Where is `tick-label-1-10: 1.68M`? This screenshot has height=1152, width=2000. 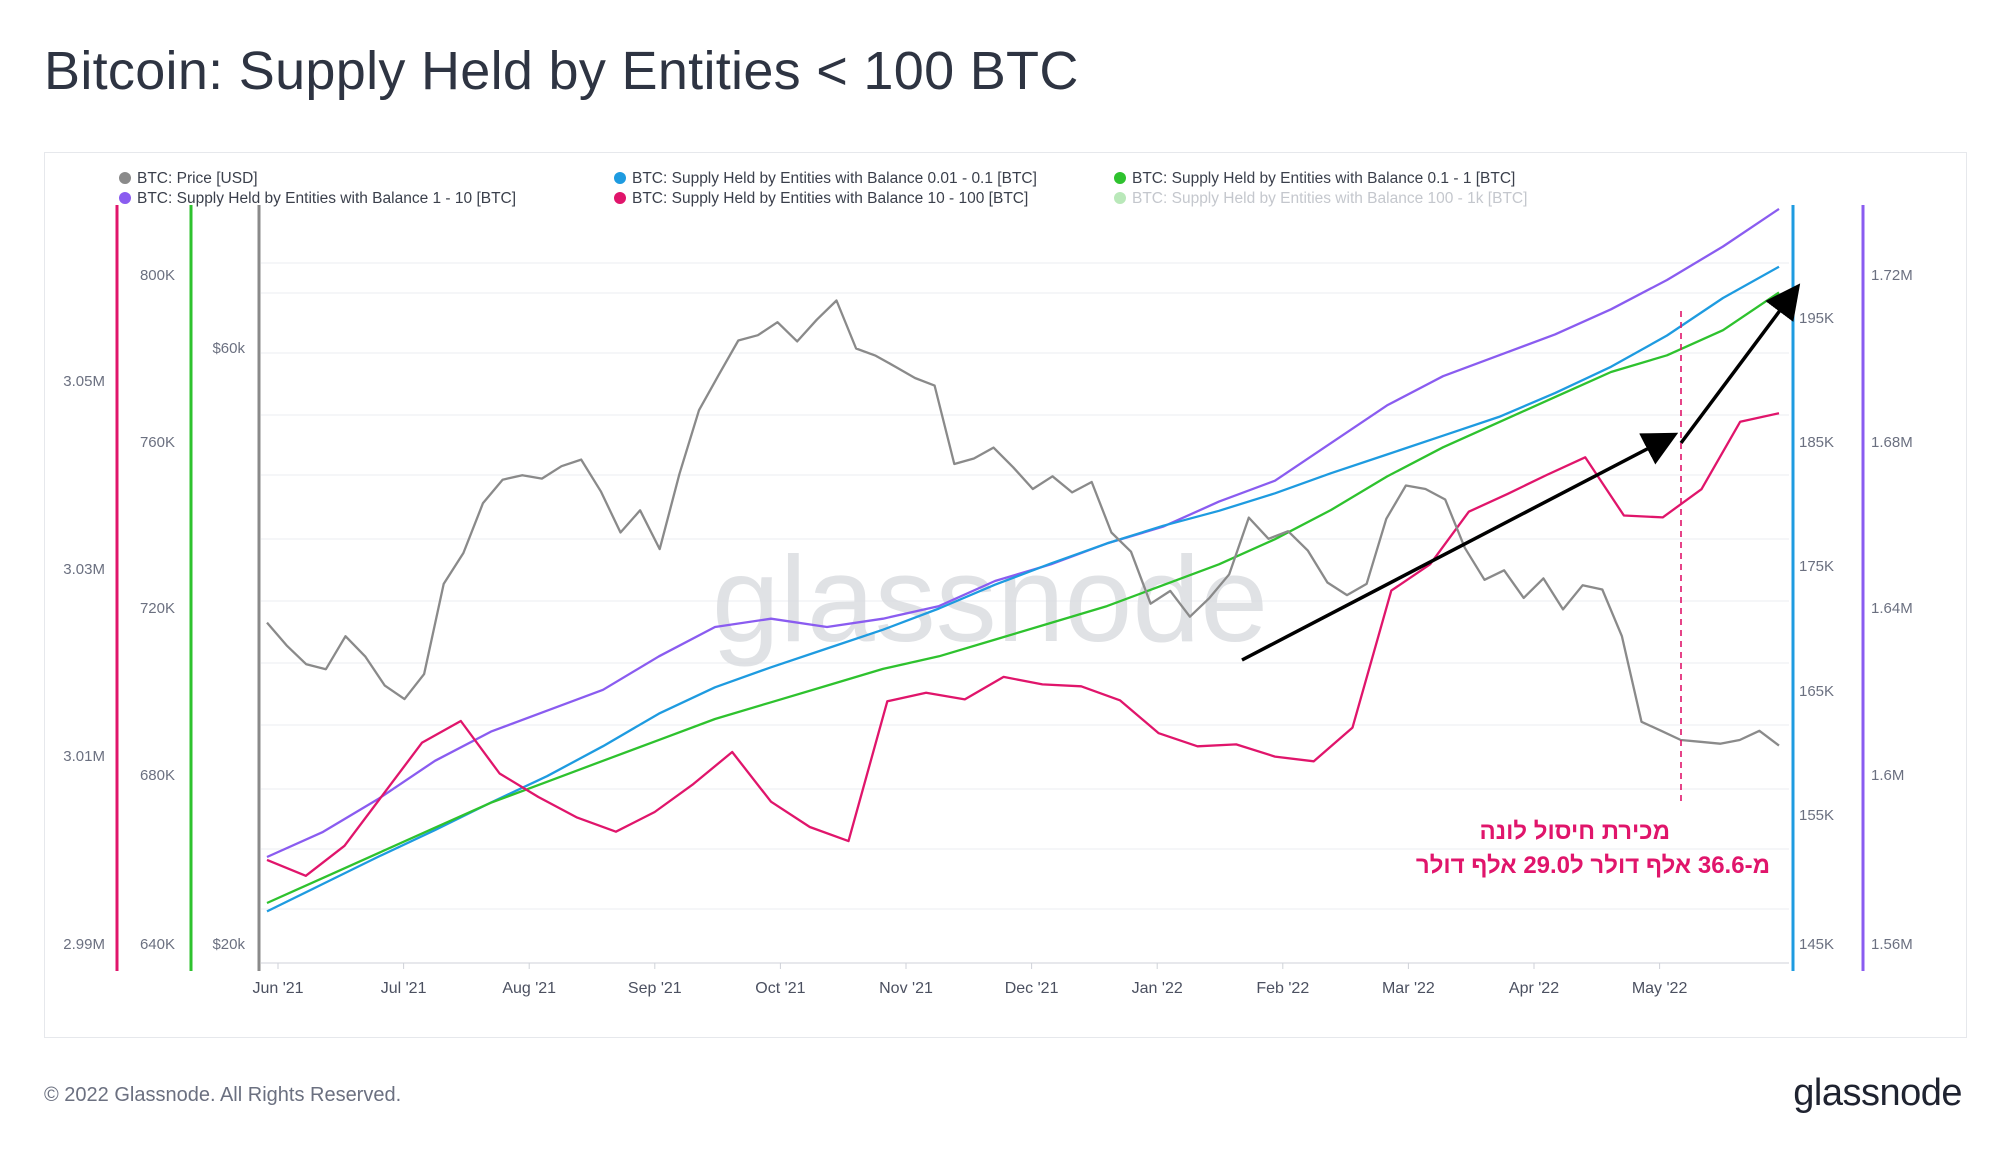 tick-label-1-10: 1.68M is located at coordinates (1892, 442).